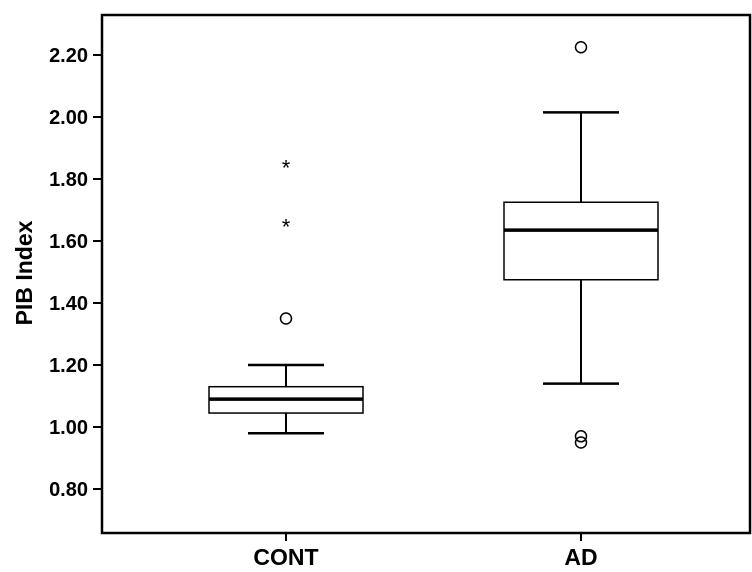  I want to click on y-tick-label: 1.00, so click(68, 428).